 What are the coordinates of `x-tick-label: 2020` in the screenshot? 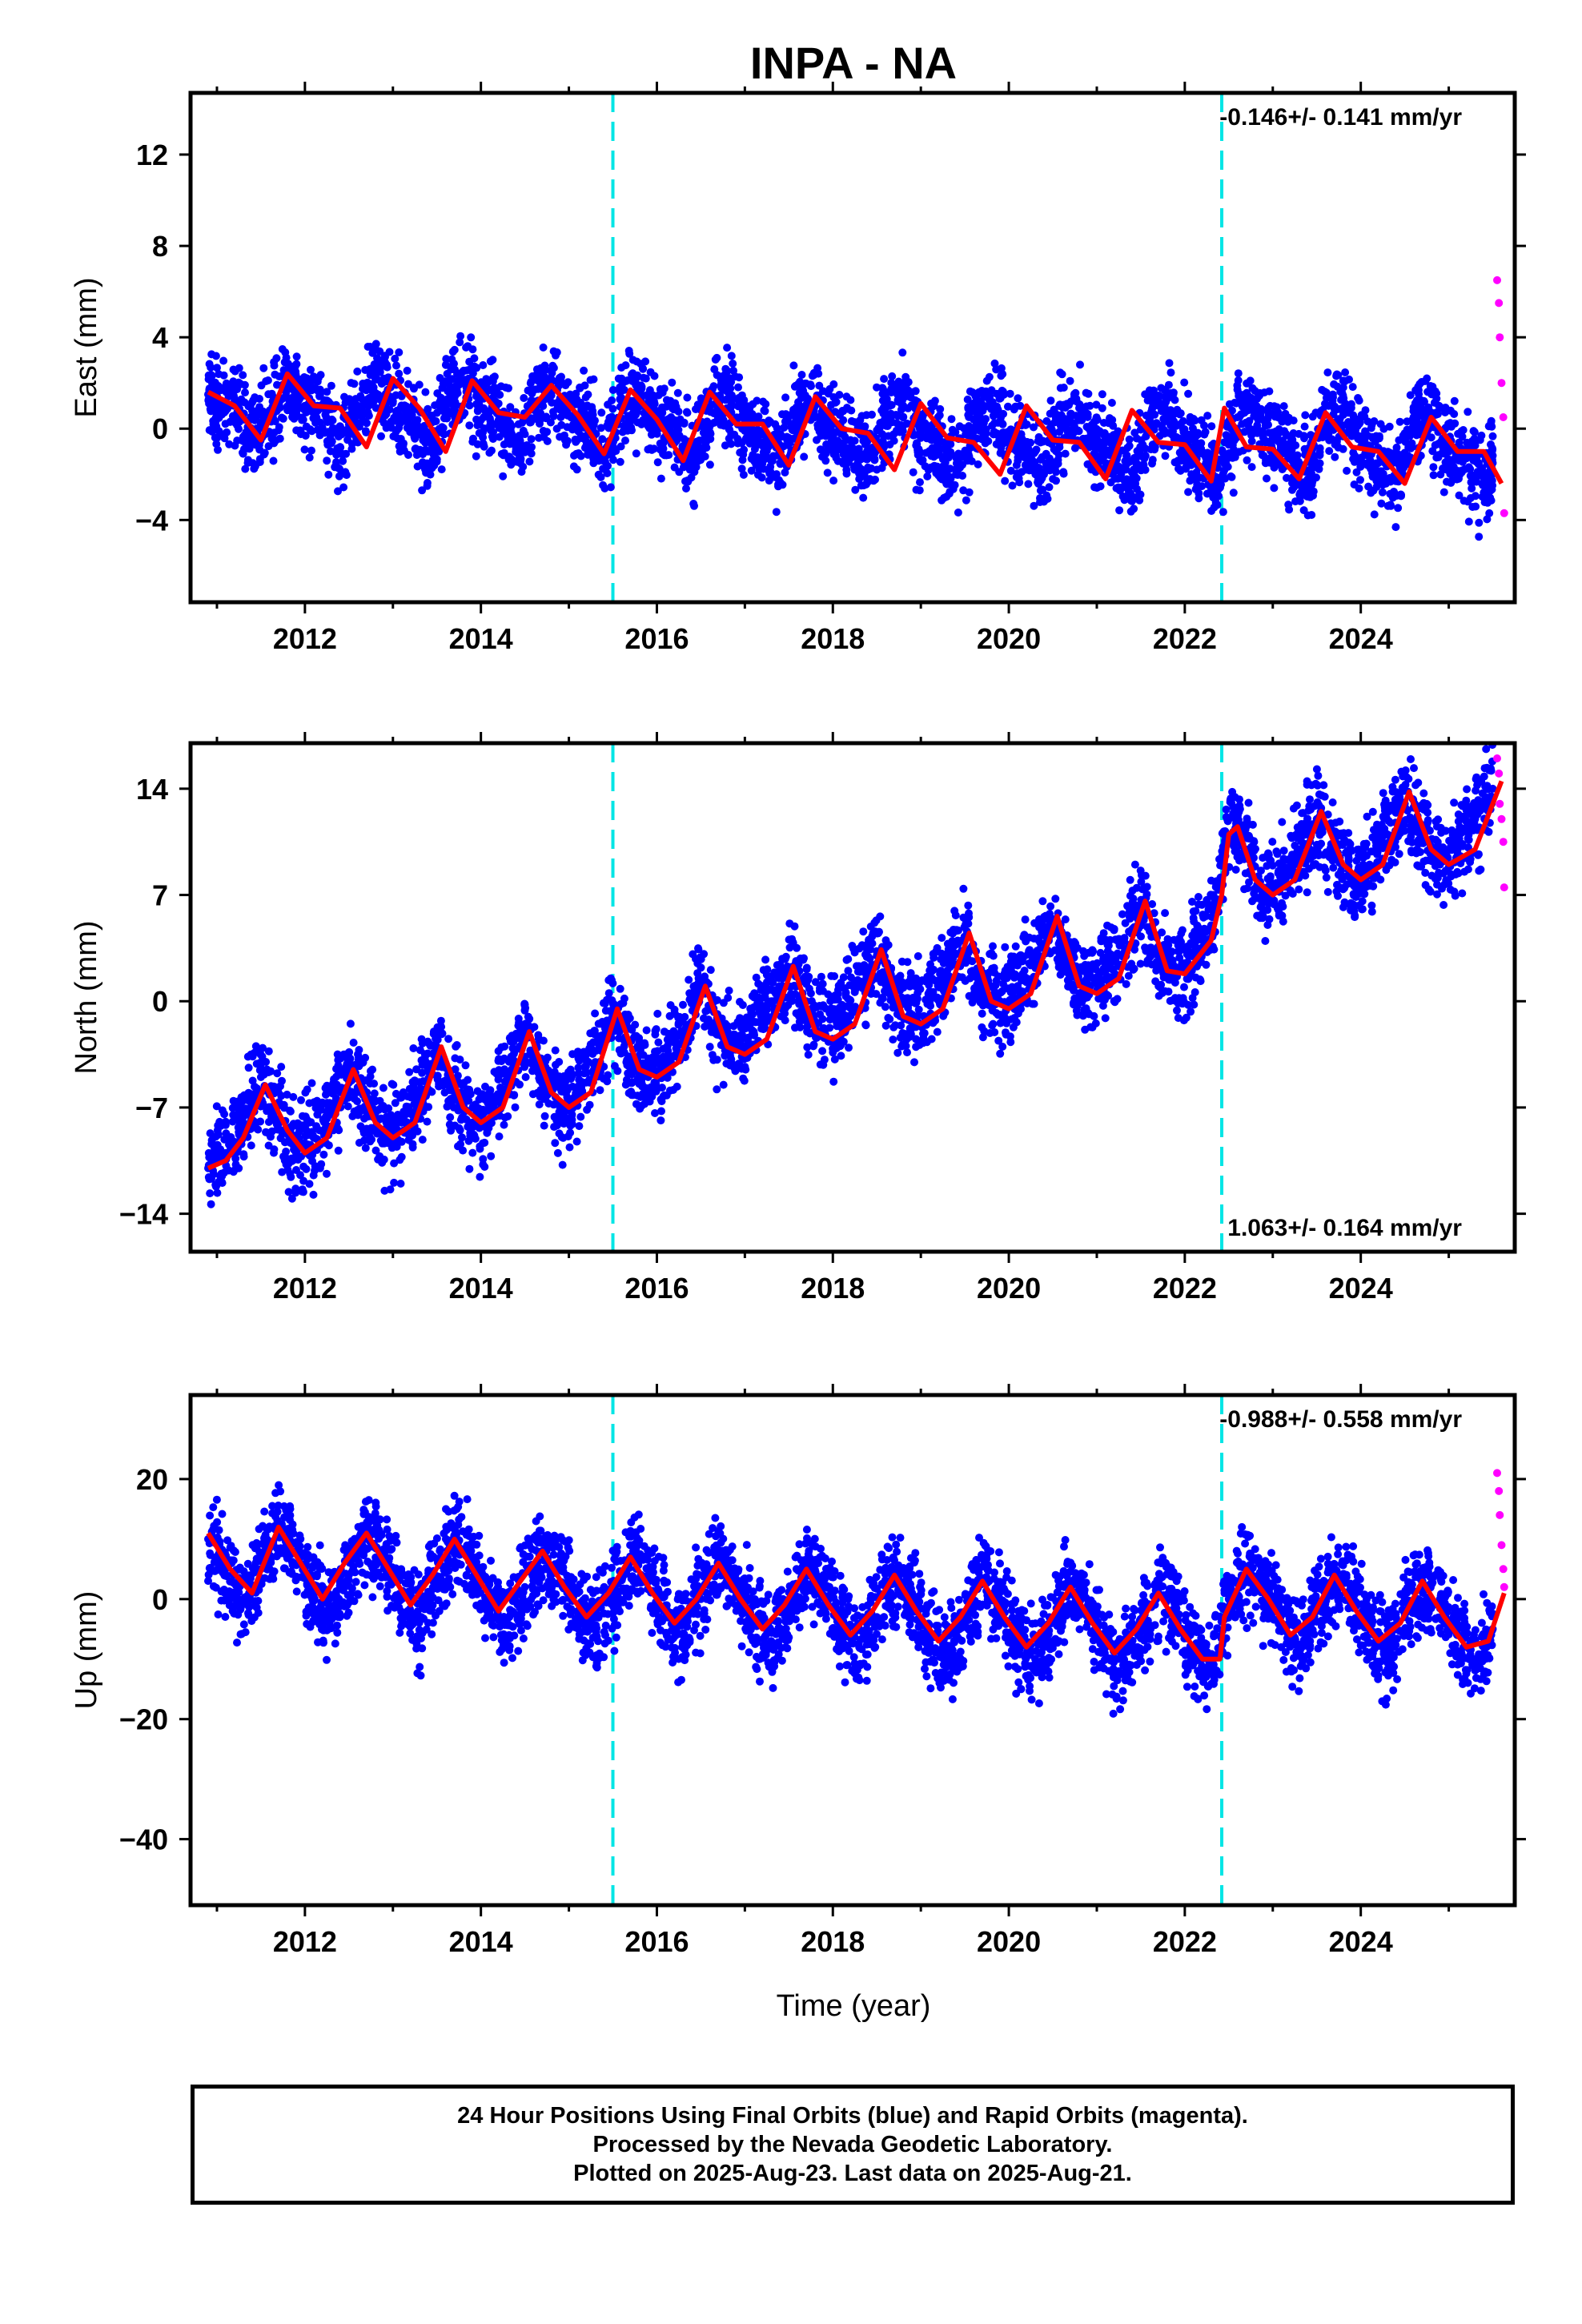 It's located at (1009, 638).